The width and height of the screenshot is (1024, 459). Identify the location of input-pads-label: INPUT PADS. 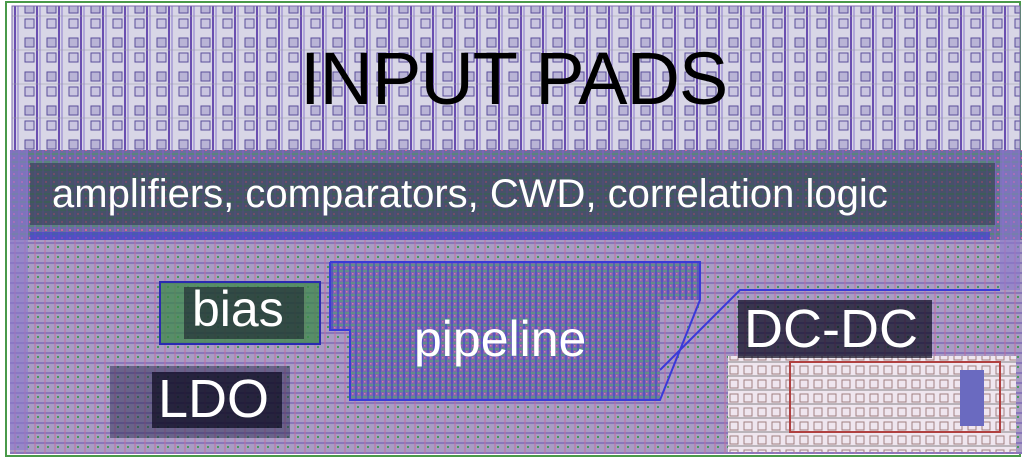
(514, 78).